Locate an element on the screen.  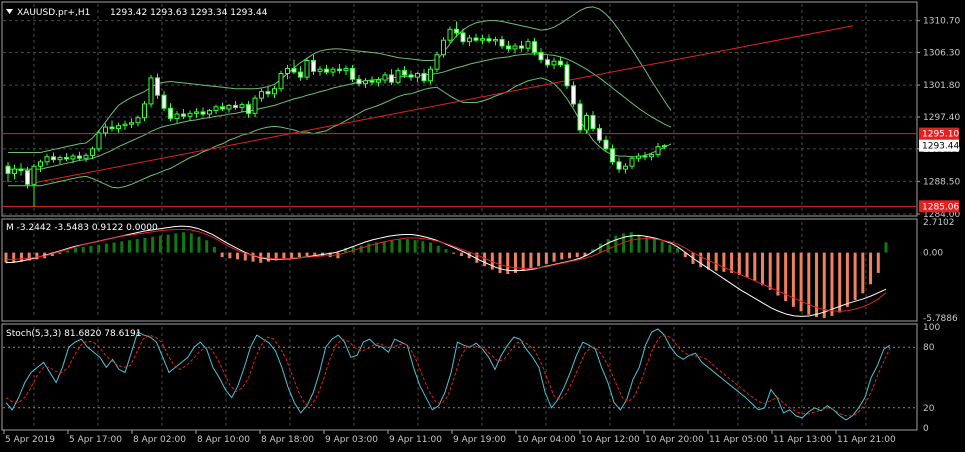
price-tick-label: 1288.50 is located at coordinates (941, 182).